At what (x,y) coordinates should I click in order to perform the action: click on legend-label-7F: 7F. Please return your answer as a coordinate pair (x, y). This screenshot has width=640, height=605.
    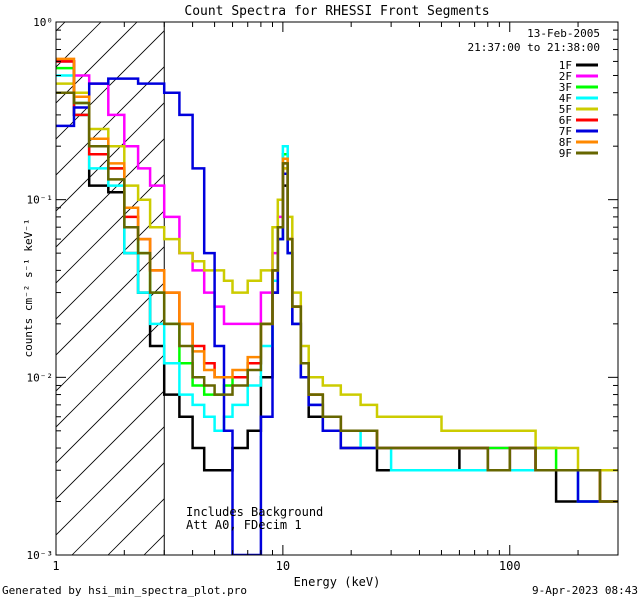
    Looking at the image, I should click on (565, 131).